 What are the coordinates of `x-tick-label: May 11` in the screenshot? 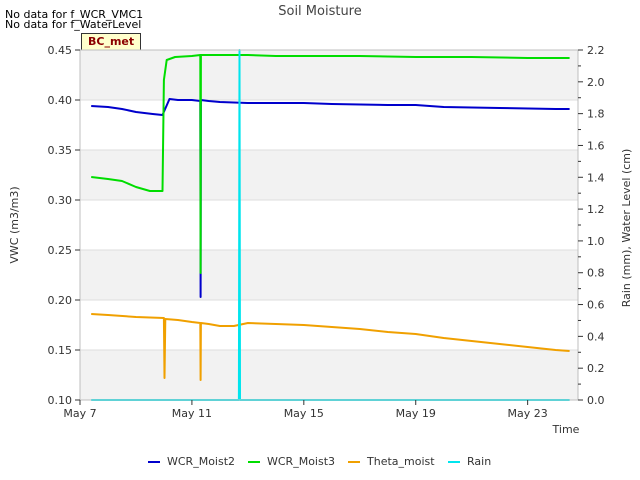 It's located at (192, 413).